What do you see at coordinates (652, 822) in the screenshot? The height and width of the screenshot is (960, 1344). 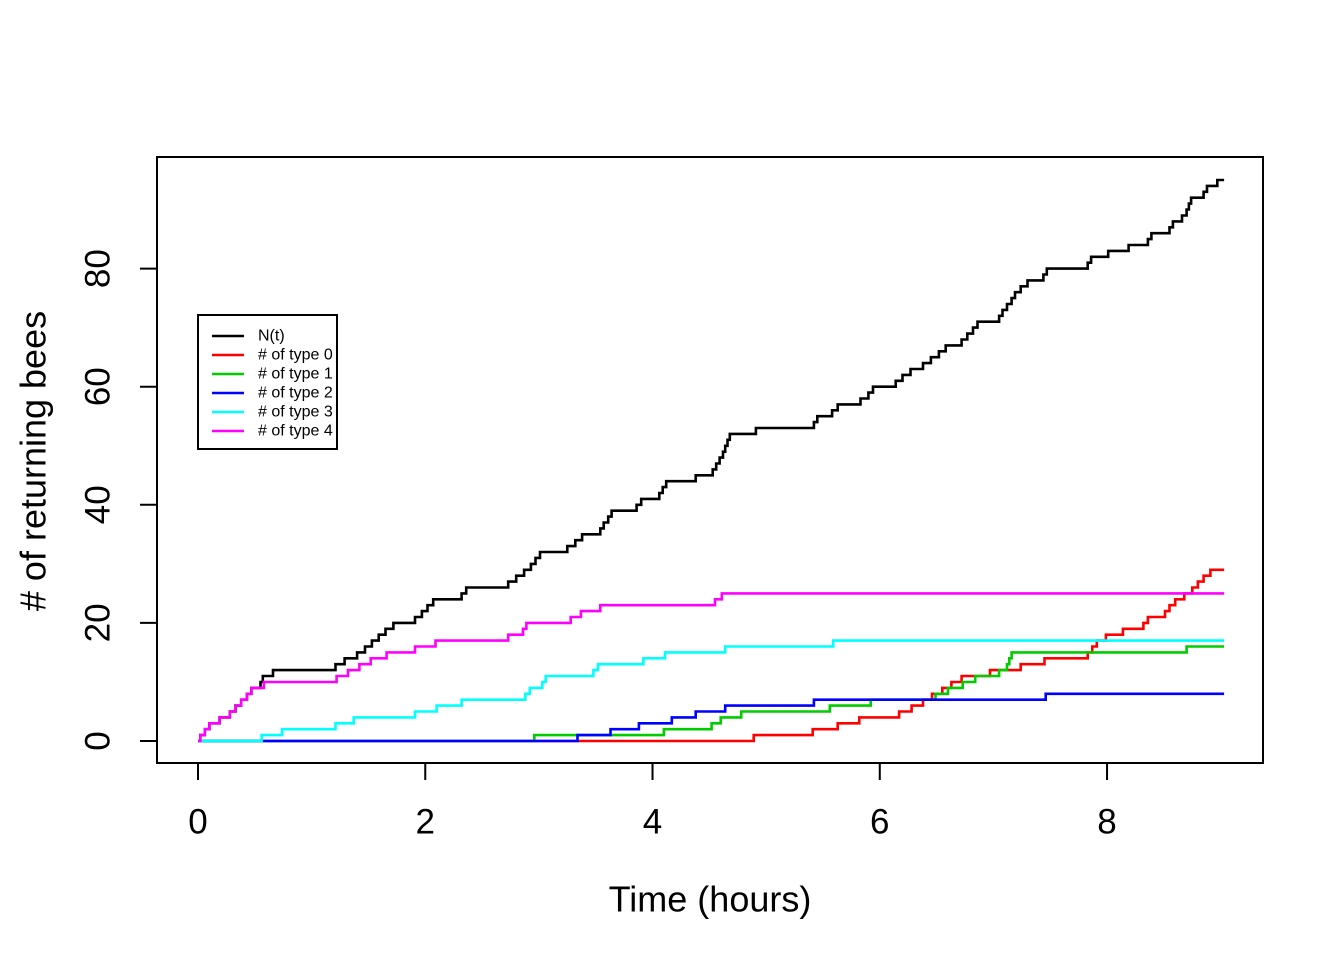 I see `x-axis-tick-label: 4` at bounding box center [652, 822].